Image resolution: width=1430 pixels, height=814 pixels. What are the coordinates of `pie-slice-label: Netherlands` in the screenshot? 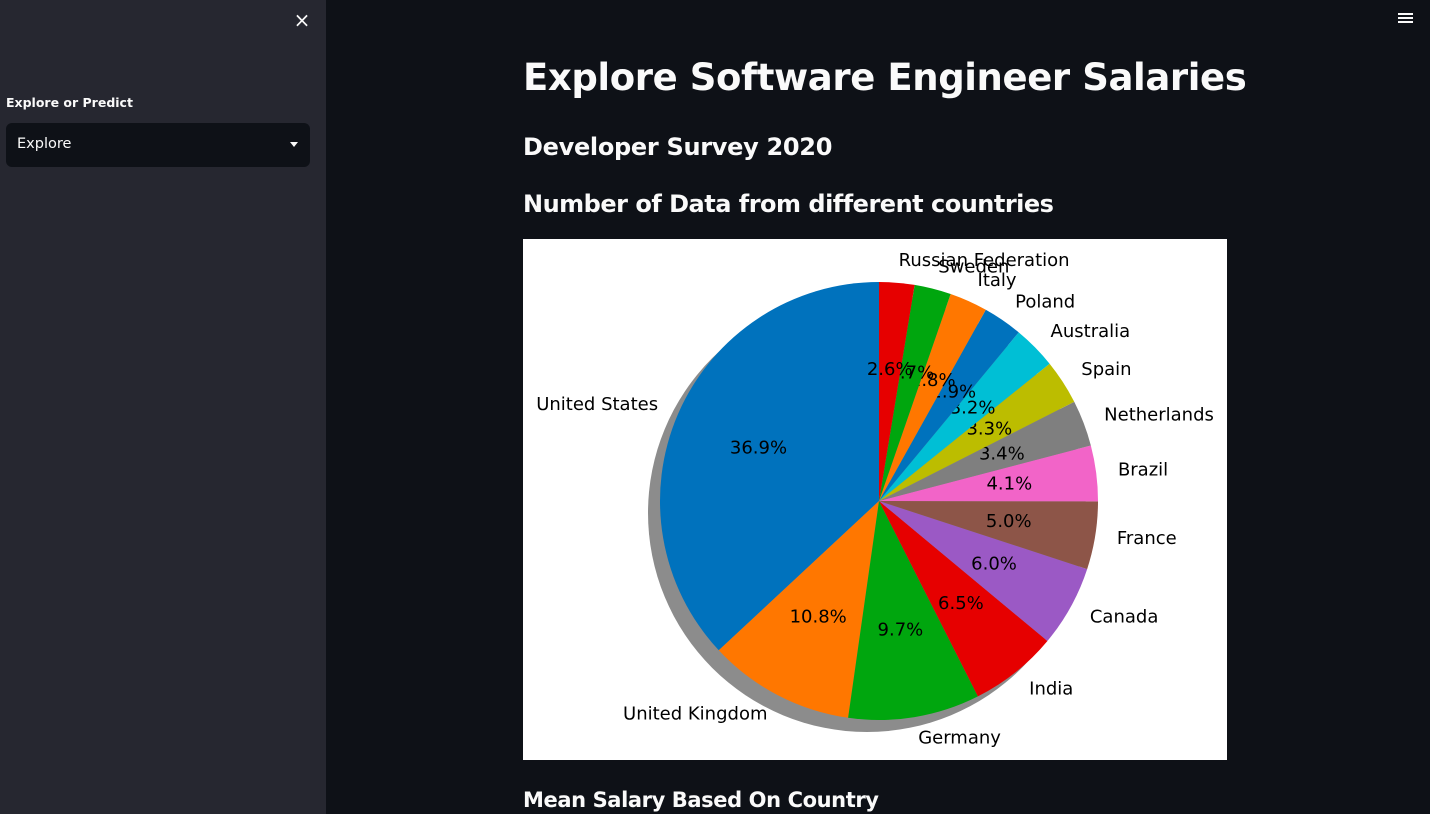 It's located at (1159, 414).